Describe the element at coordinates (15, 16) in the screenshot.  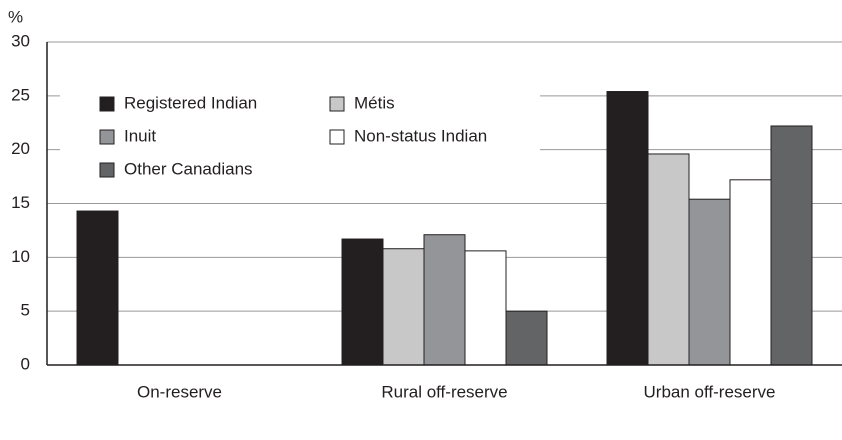
I see `y-axis-label: %` at that location.